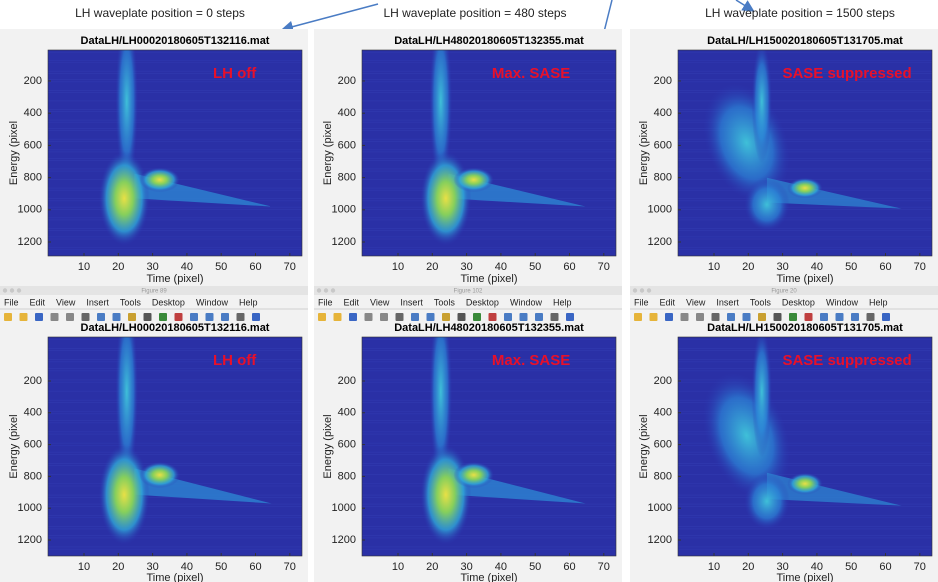 Image resolution: width=938 pixels, height=582 pixels. Describe the element at coordinates (432, 267) in the screenshot. I see `x-tick-label: 20` at that location.